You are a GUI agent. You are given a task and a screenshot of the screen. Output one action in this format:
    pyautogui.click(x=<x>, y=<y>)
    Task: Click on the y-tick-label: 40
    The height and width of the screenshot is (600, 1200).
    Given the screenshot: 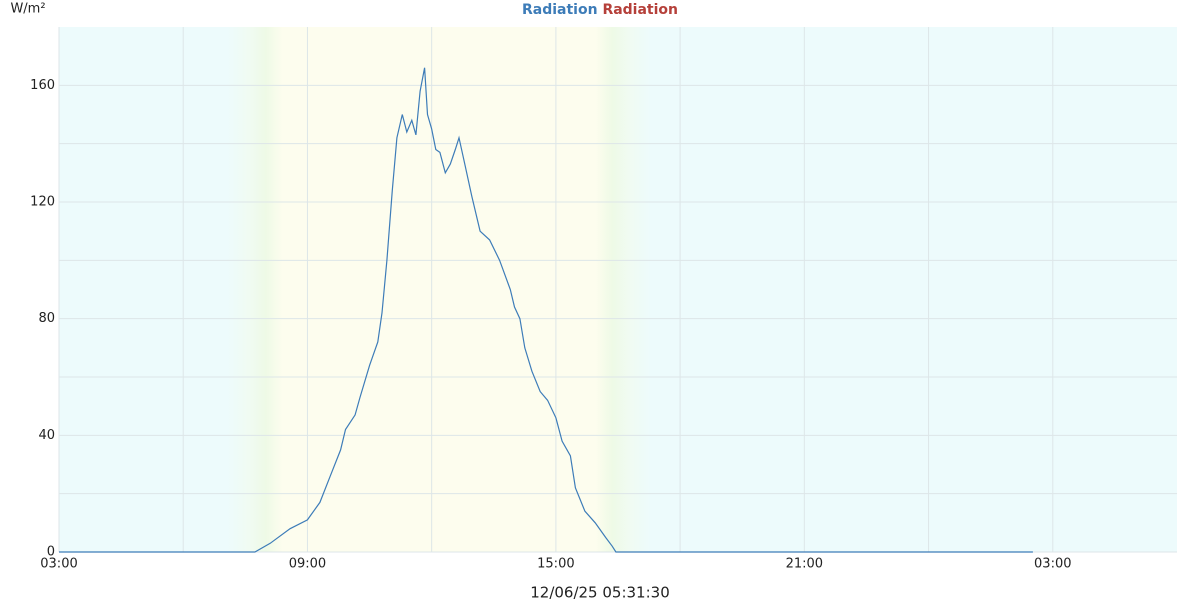 What is the action you would take?
    pyautogui.click(x=46, y=435)
    